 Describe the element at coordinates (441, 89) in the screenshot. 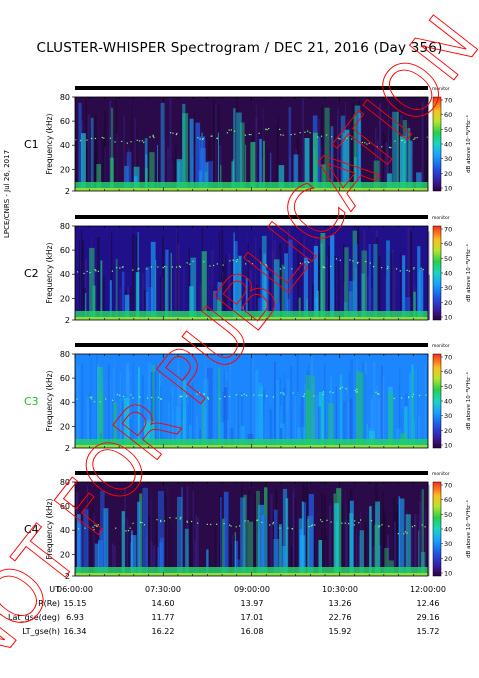

I see `mode-tag: monitor` at that location.